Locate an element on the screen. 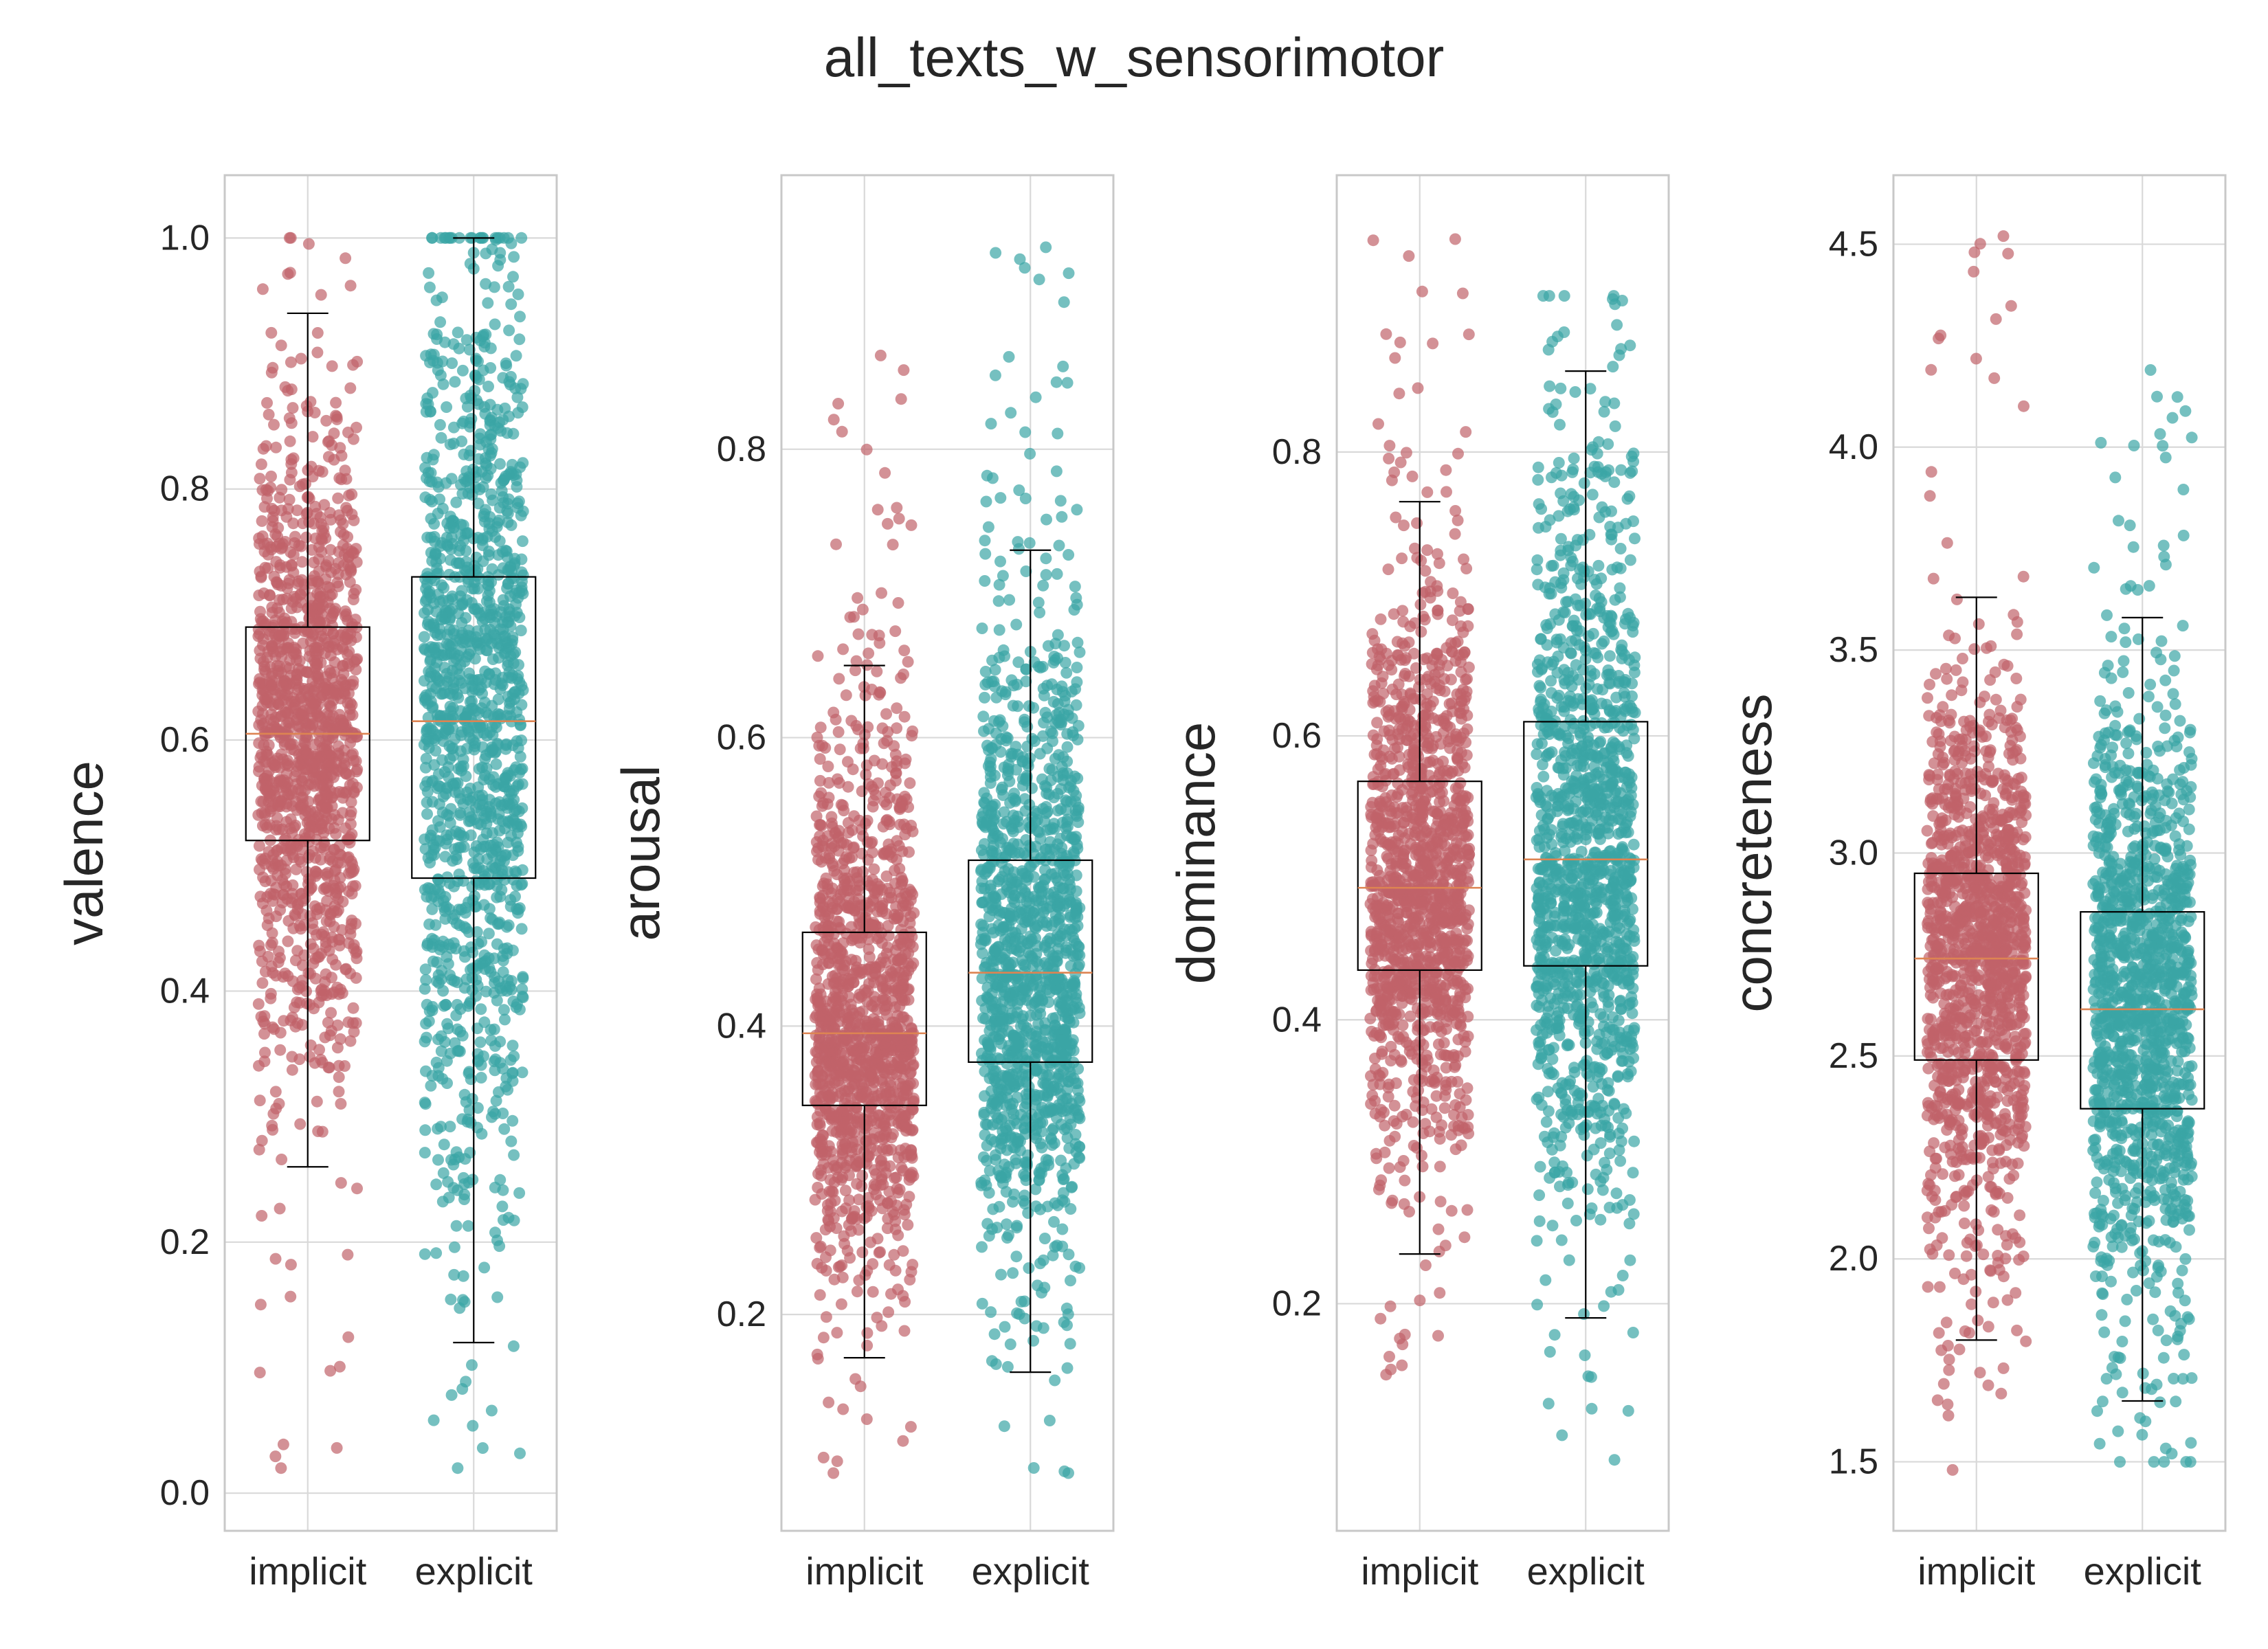  x-tick-label: explicit is located at coordinates (1031, 1571).